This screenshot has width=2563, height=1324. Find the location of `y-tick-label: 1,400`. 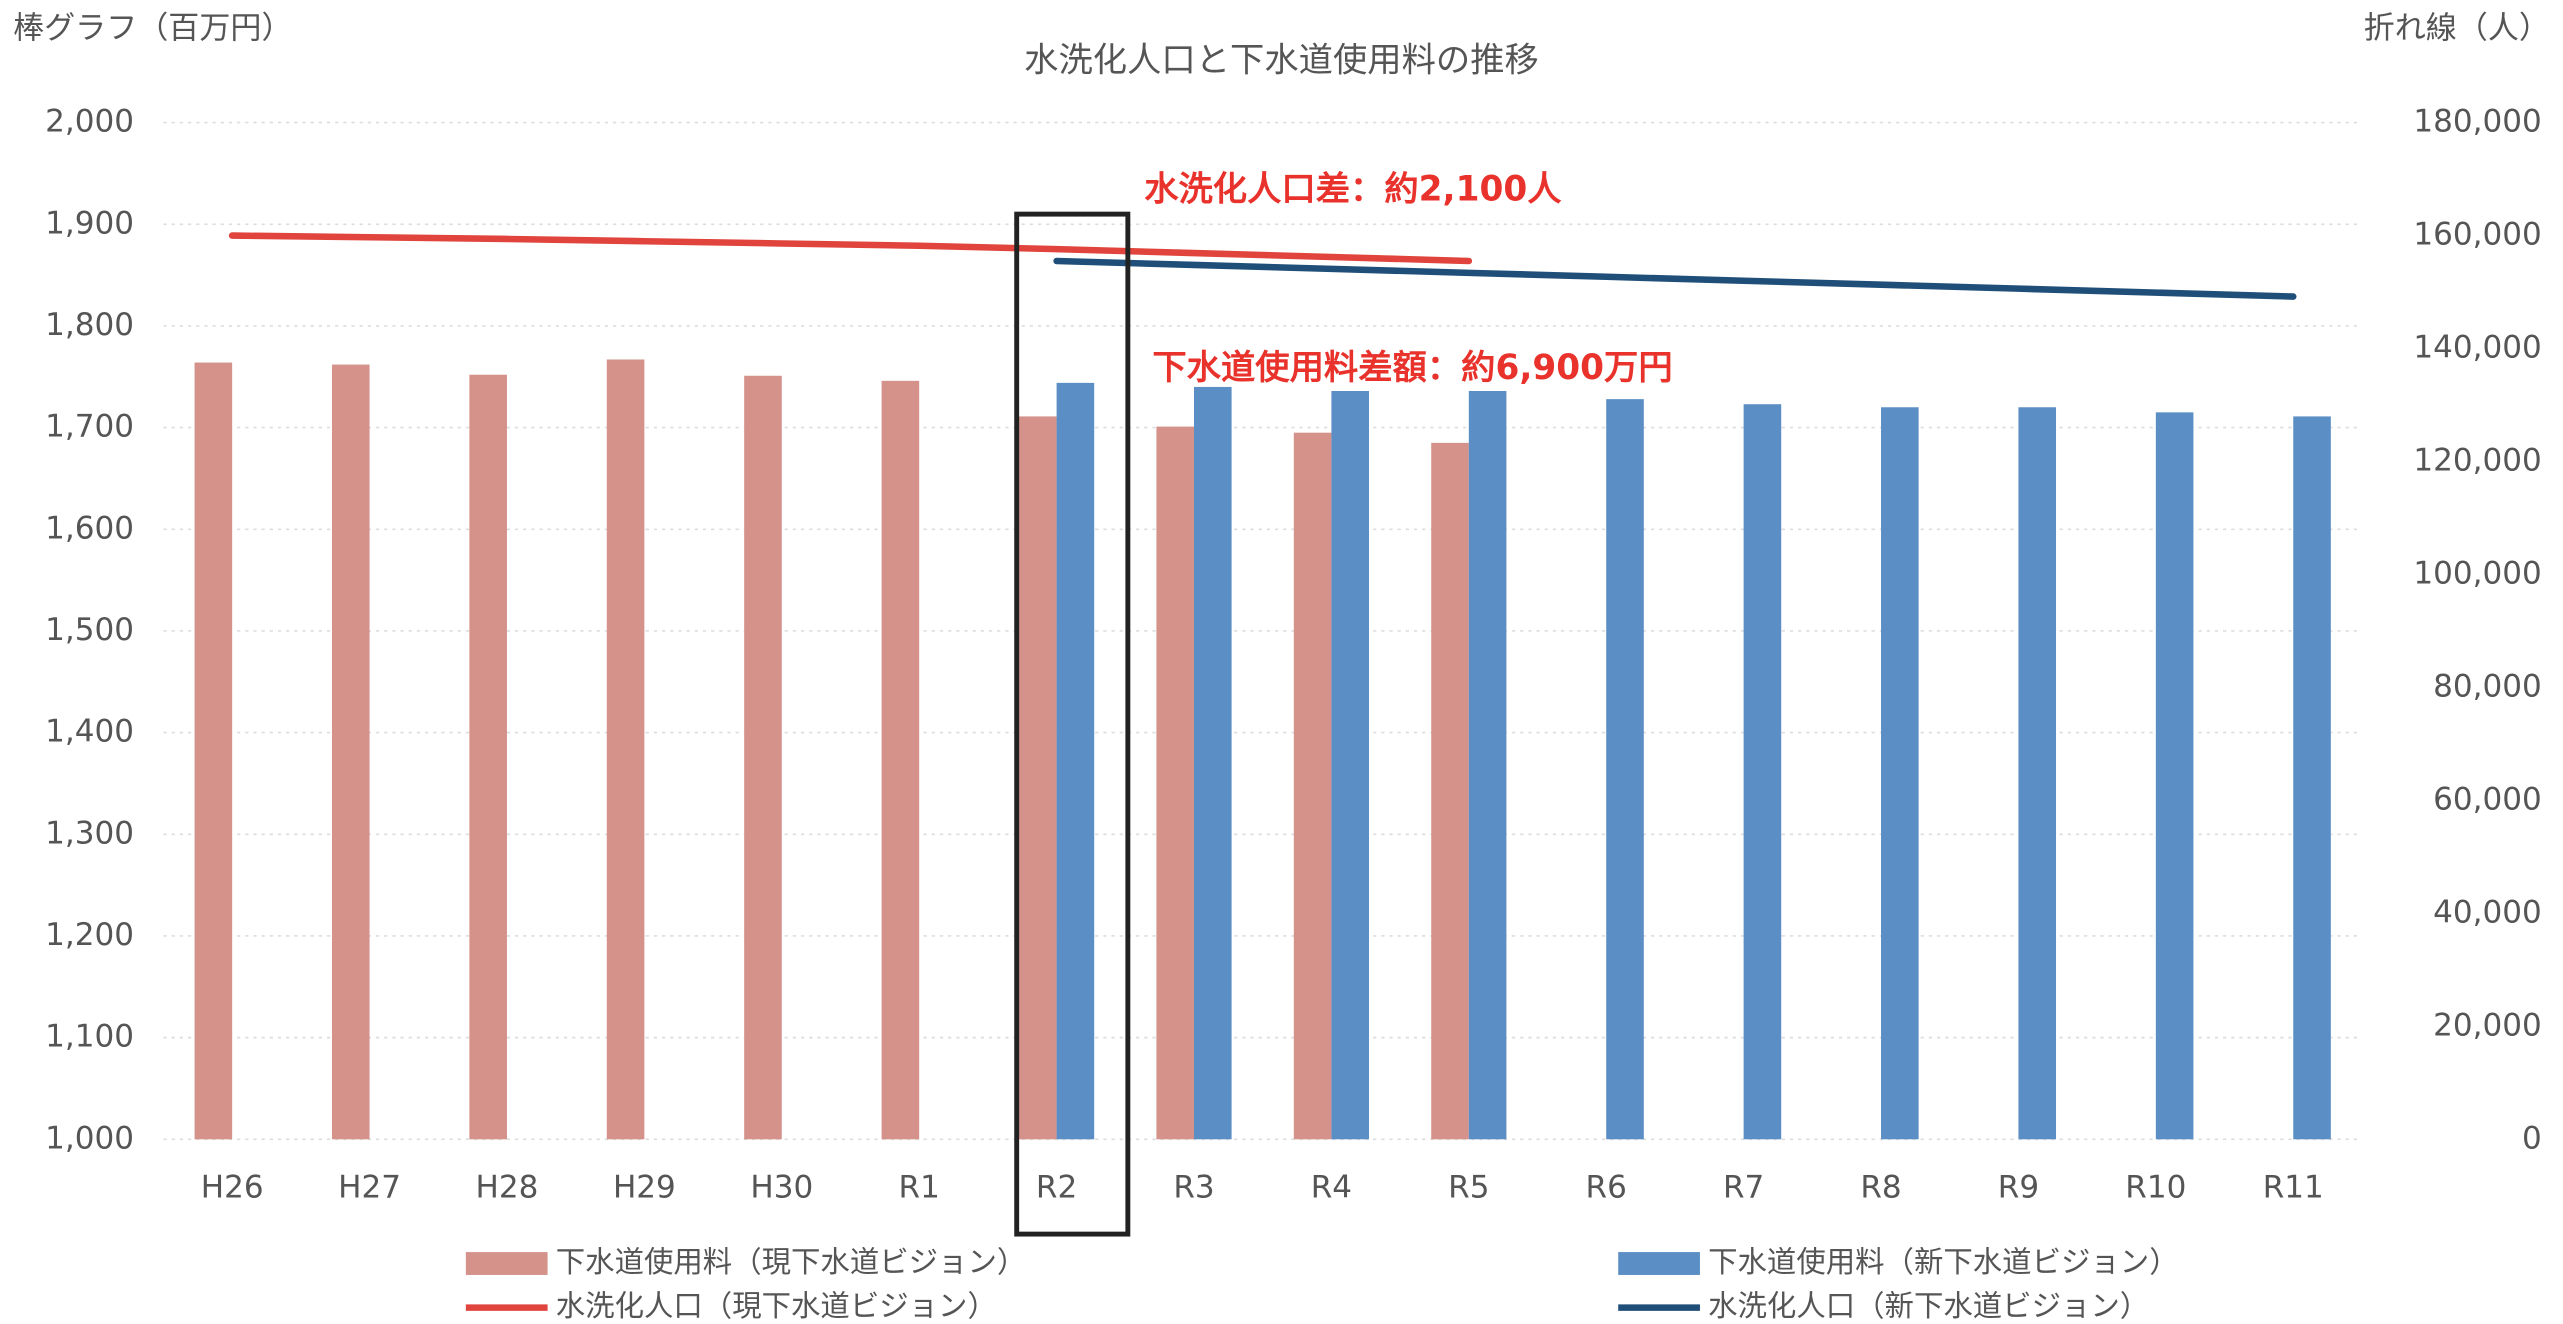

y-tick-label: 1,400 is located at coordinates (89, 732).